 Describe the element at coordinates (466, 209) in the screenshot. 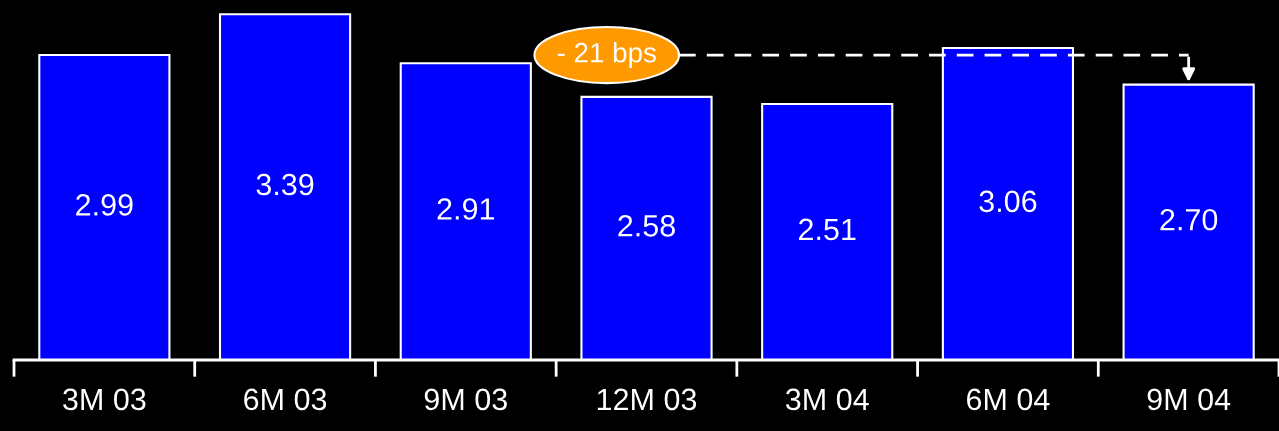

I see `data-label: 2.91` at that location.